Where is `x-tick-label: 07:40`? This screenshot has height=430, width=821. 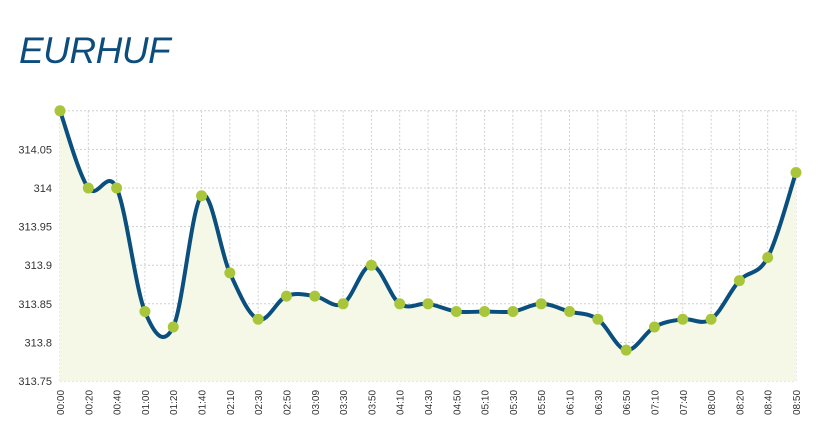 x-tick-label: 07:40 is located at coordinates (684, 402).